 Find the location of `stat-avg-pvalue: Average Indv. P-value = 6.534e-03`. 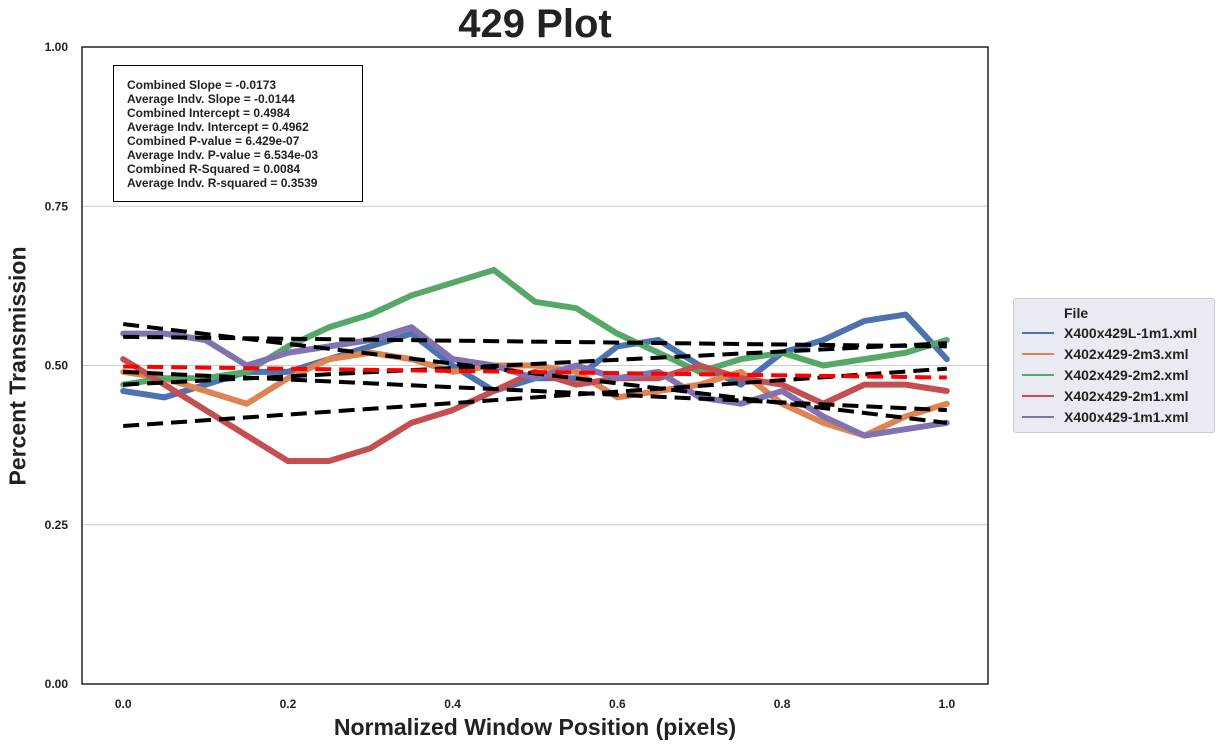

stat-avg-pvalue: Average Indv. P-value = 6.534e-03 is located at coordinates (223, 155).